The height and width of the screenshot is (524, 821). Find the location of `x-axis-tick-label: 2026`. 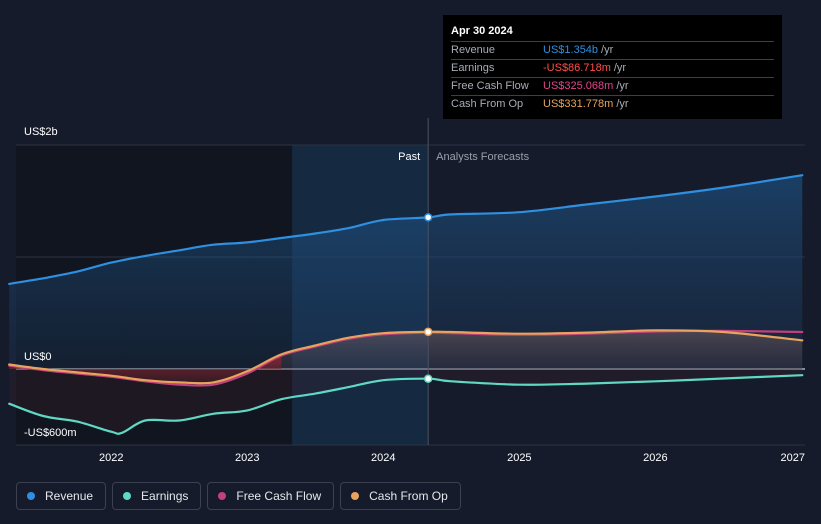

x-axis-tick-label: 2026 is located at coordinates (655, 458).